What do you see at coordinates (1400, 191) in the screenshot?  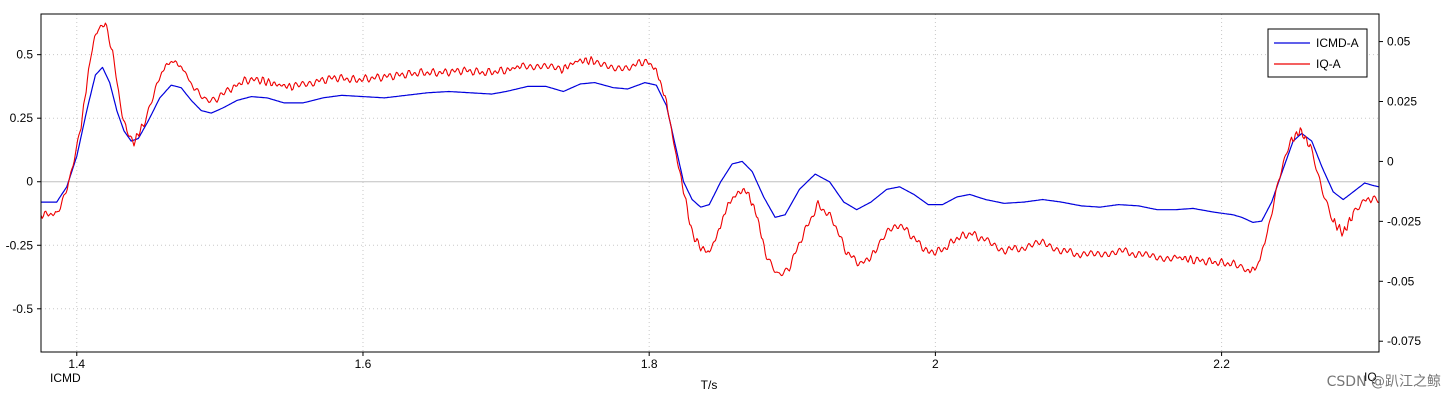 I see `right-y-axis: 0.05 0.025 0 -0.025 -0.05 -0.075` at bounding box center [1400, 191].